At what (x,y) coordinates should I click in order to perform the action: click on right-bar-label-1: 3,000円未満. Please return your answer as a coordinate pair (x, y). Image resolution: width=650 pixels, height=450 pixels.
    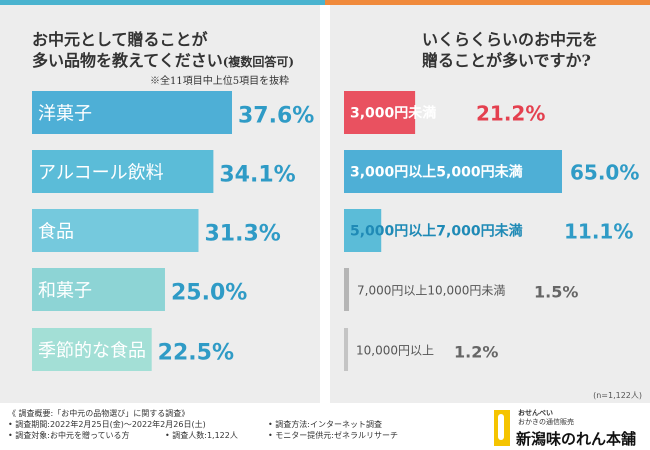
    Looking at the image, I should click on (393, 113).